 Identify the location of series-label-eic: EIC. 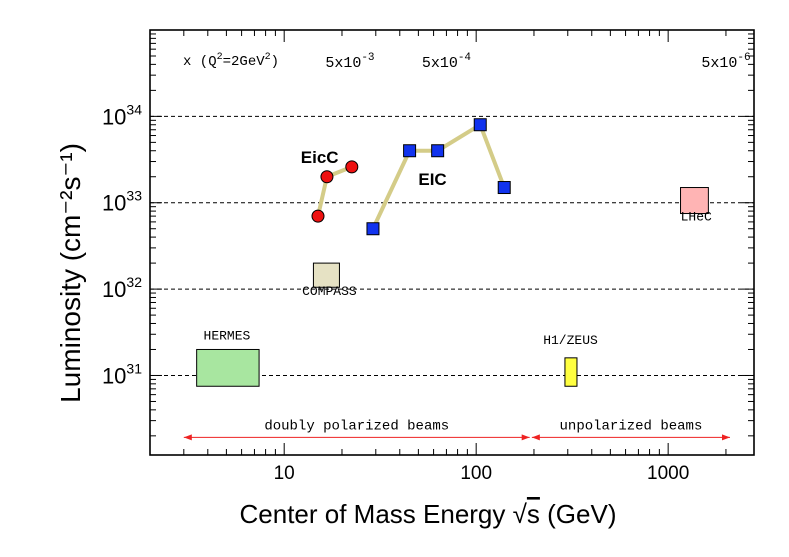
(432, 179).